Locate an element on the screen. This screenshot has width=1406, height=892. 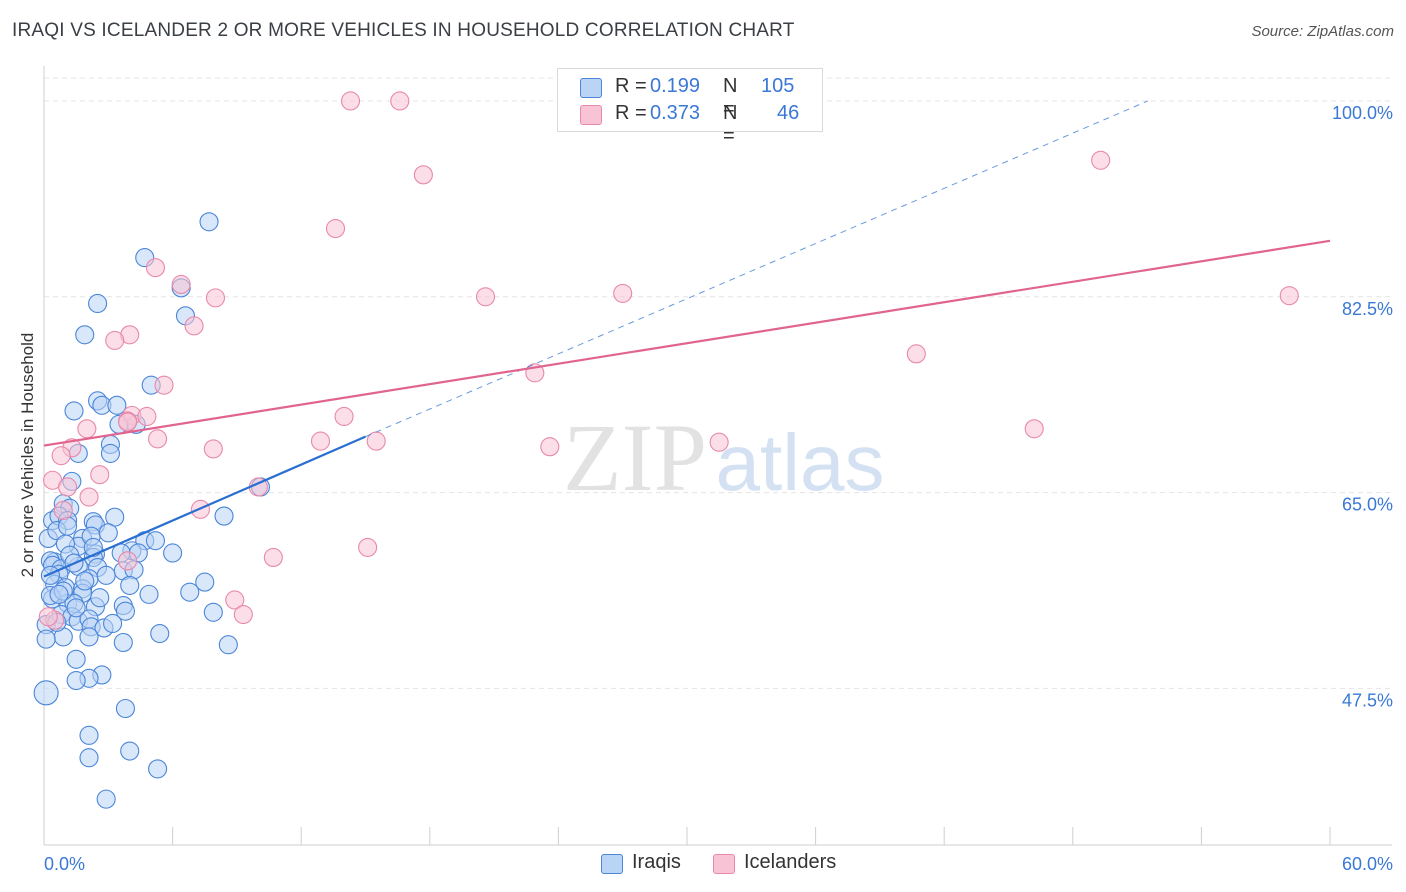
x-tick-label-start: 0.0% is located at coordinates (64, 864).